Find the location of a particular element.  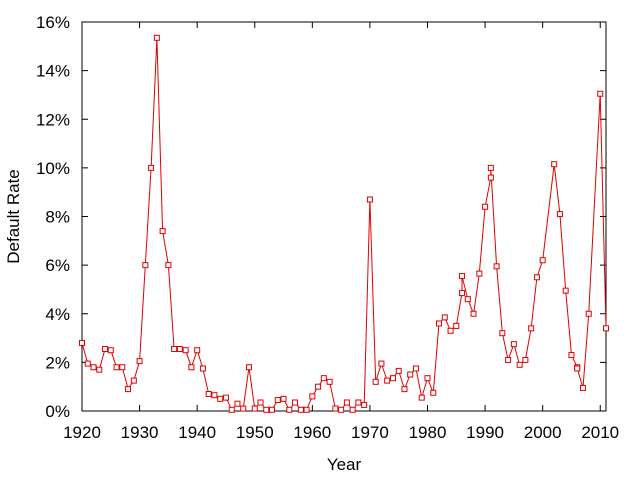

x-axis-label: Year is located at coordinates (344, 464).